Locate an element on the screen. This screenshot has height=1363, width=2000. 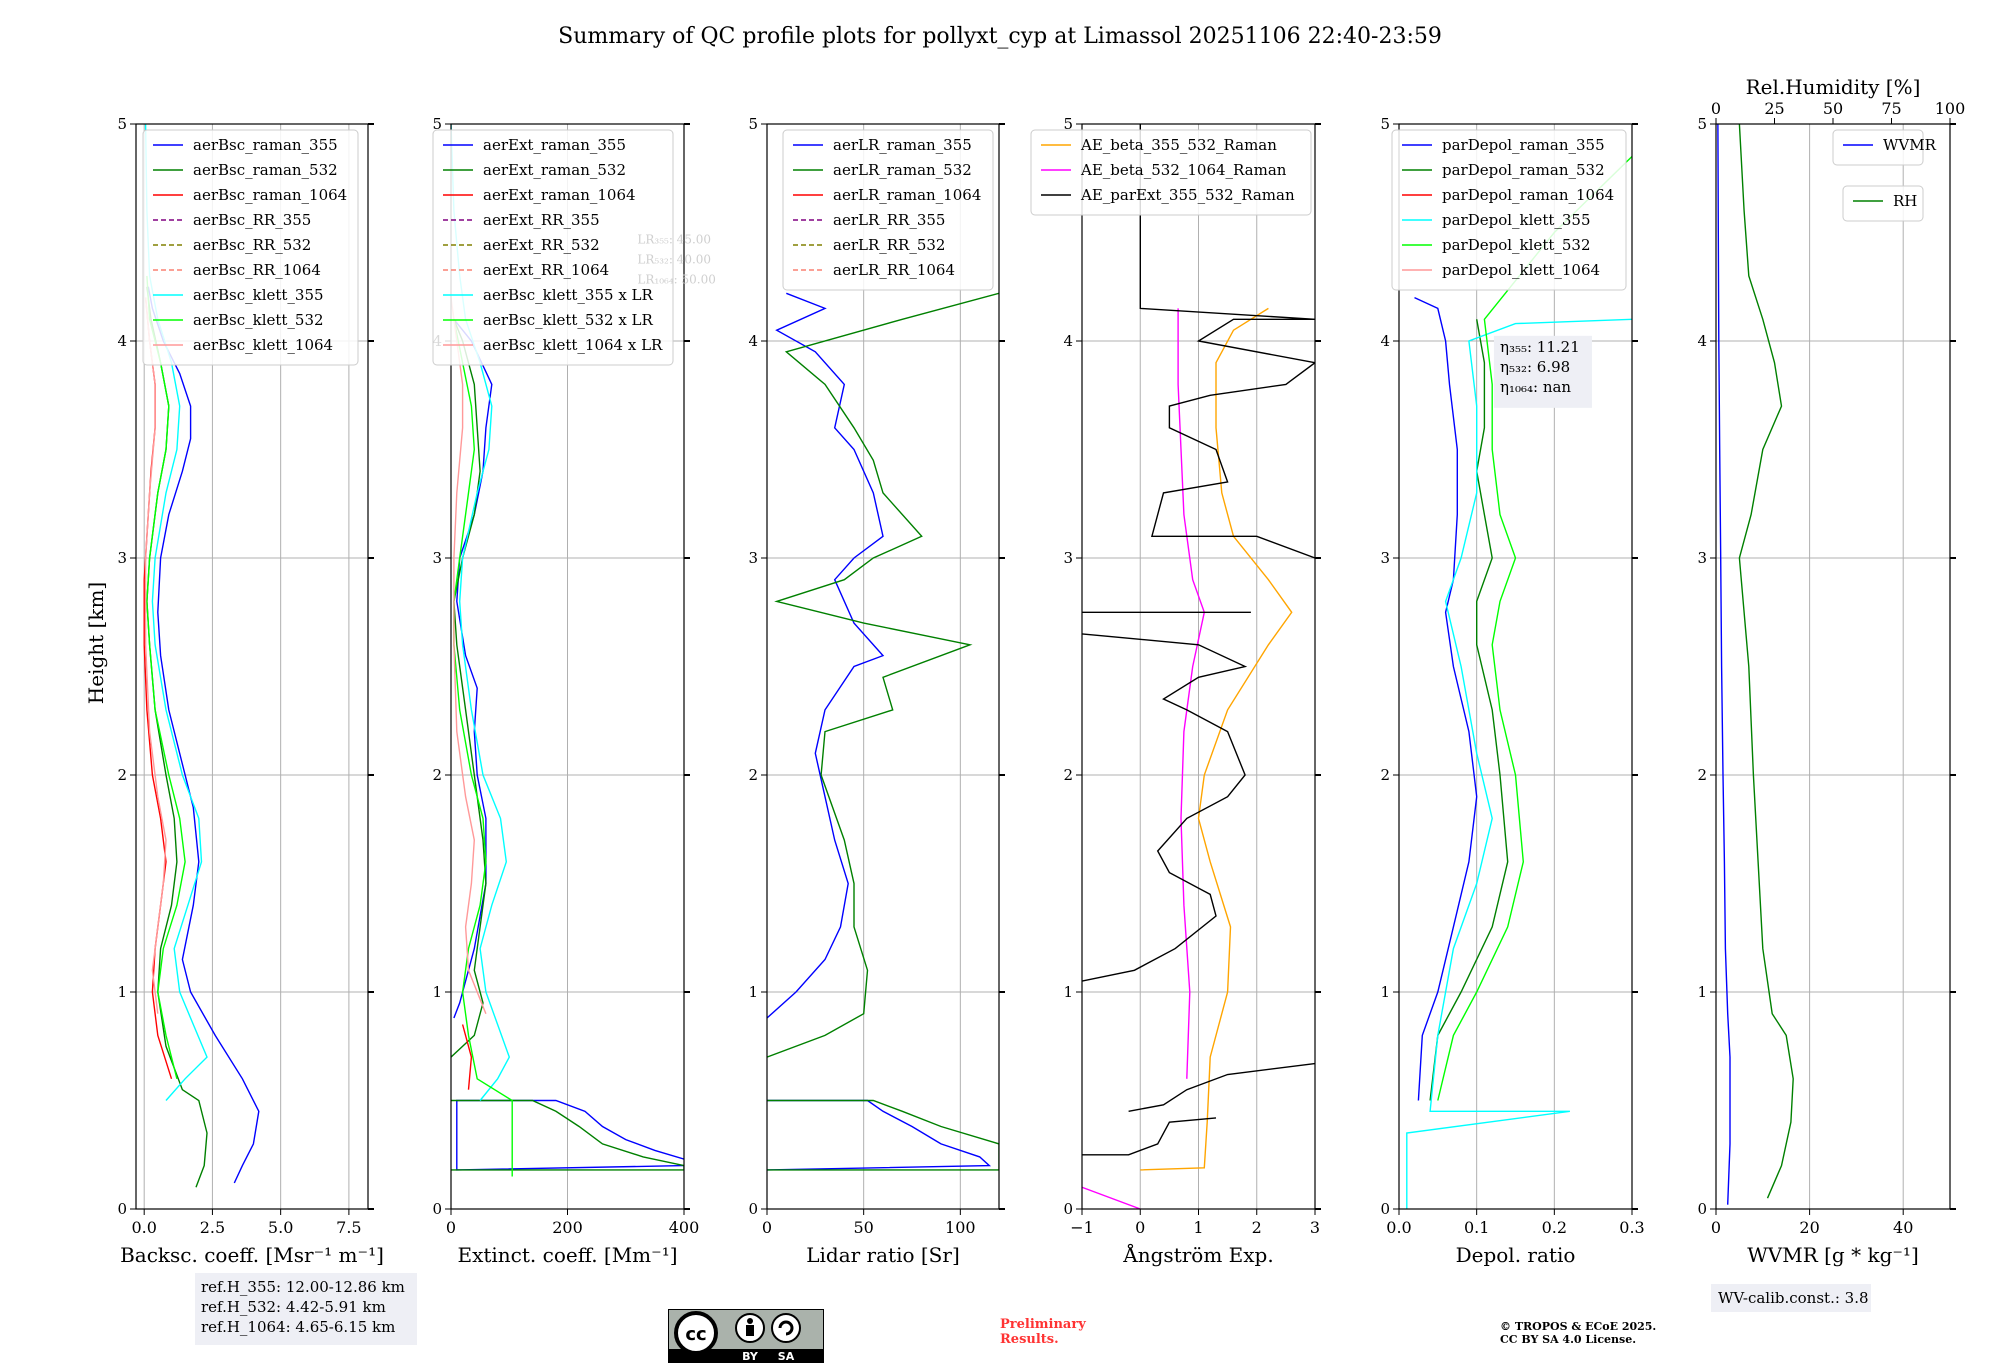
top-x-tick-label: 0 is located at coordinates (1716, 108).